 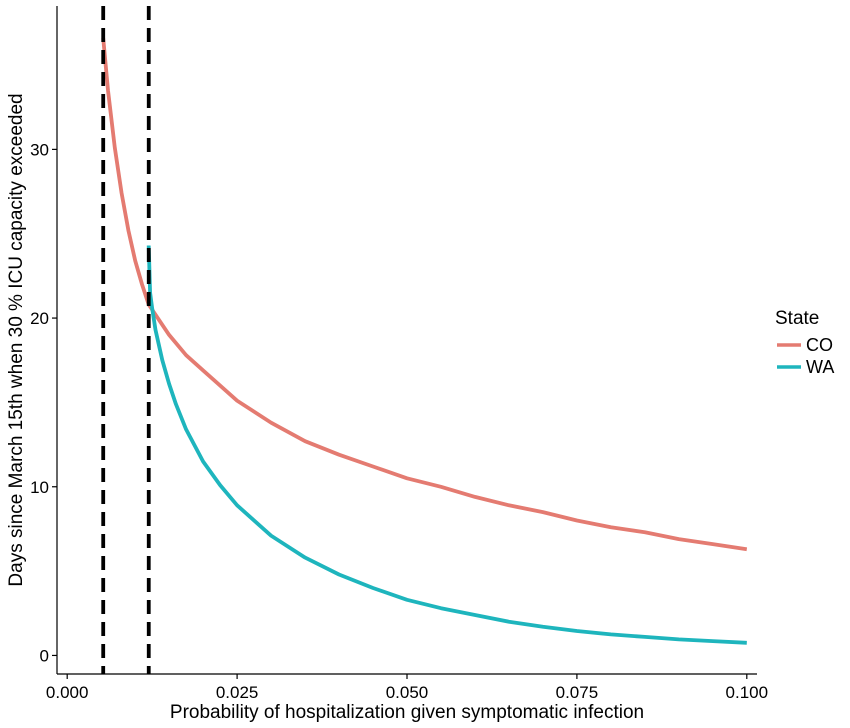 What do you see at coordinates (819, 345) in the screenshot?
I see `legend-label-co: CO` at bounding box center [819, 345].